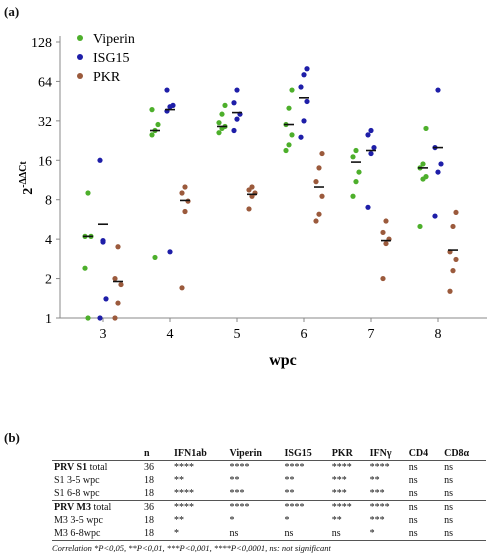 The height and width of the screenshot is (553, 496). What do you see at coordinates (269, 520) in the screenshot?
I see `table-row: M3 3-5 wpc 18 ** * * ** *** ns ns` at bounding box center [269, 520].